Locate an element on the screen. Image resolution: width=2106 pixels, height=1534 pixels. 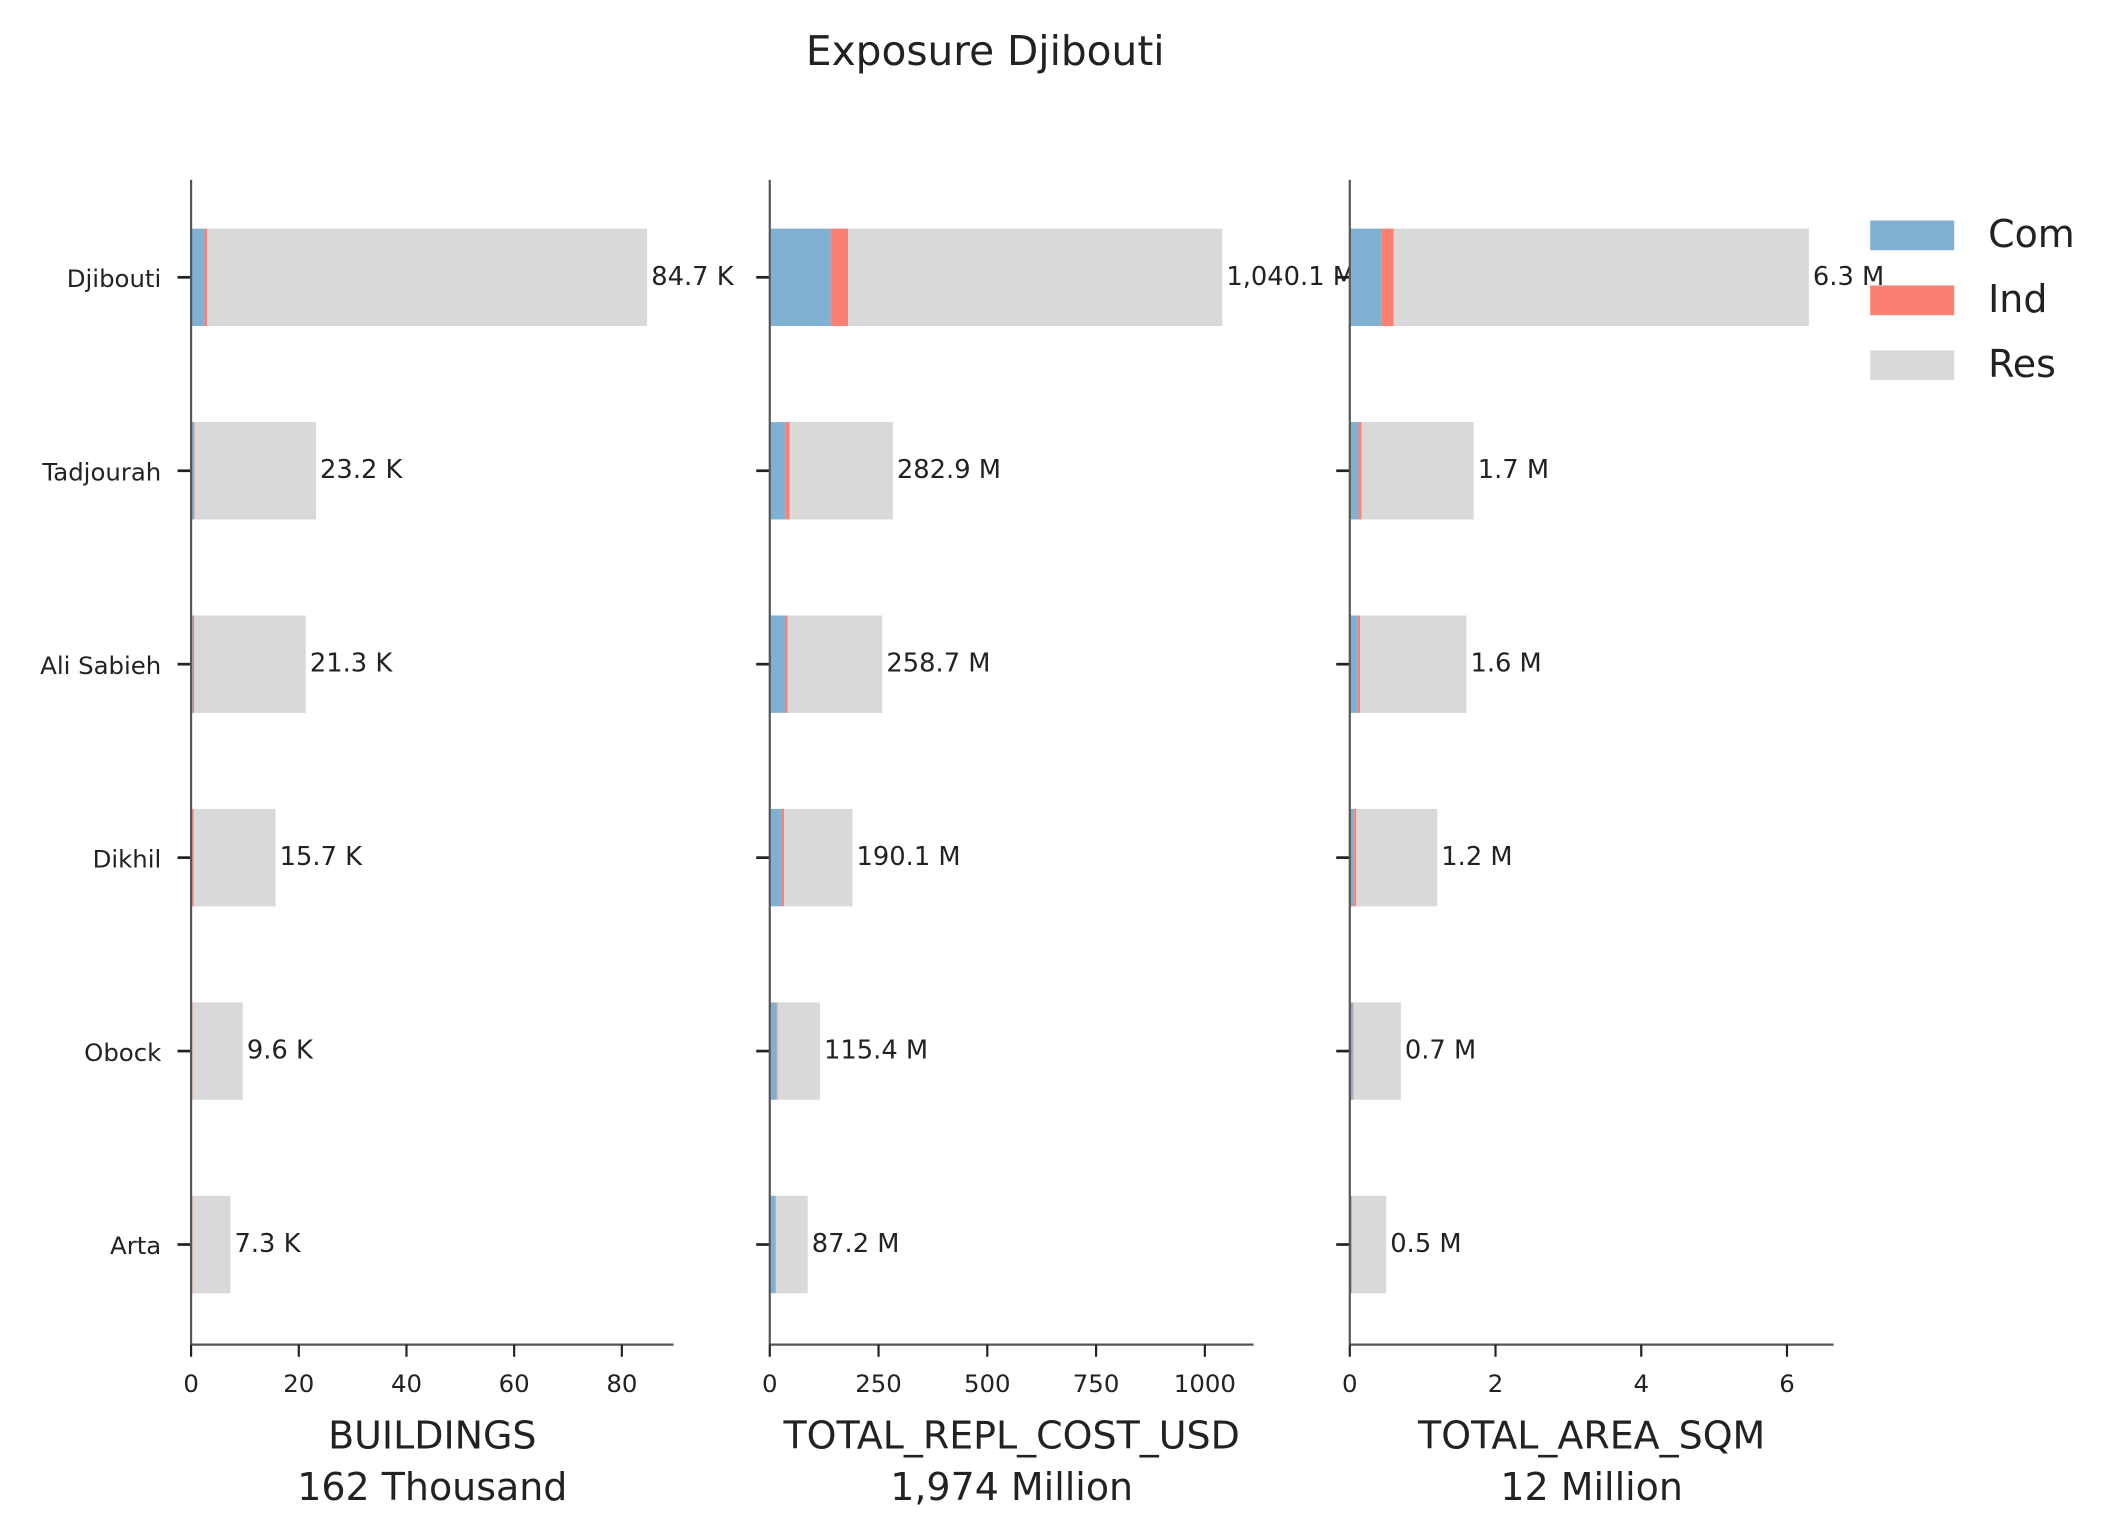
x-tick-label: 6 is located at coordinates (1787, 1383).